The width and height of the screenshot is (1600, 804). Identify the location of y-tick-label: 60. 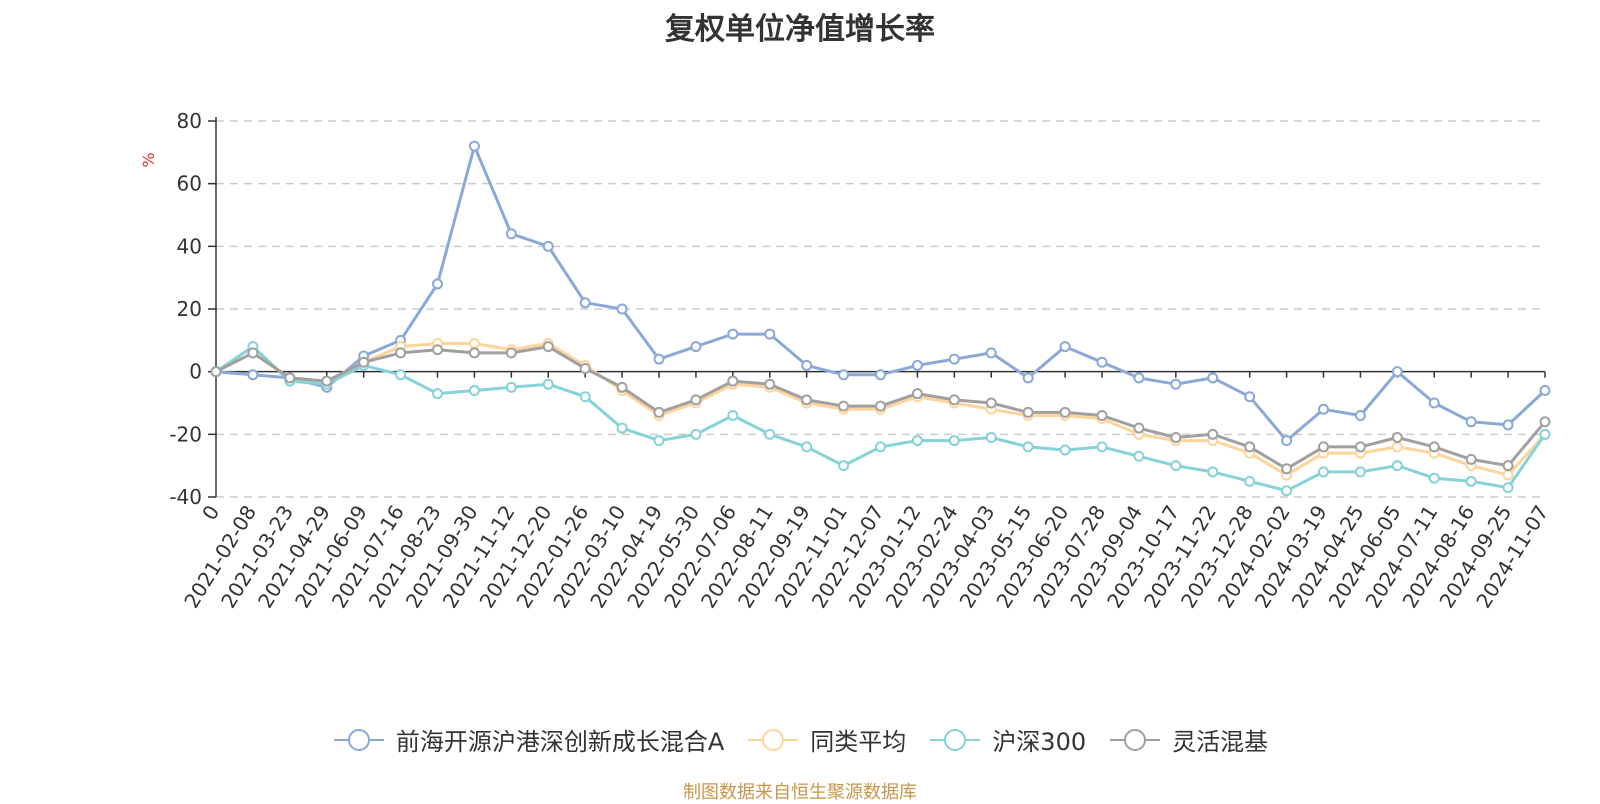
(189, 184).